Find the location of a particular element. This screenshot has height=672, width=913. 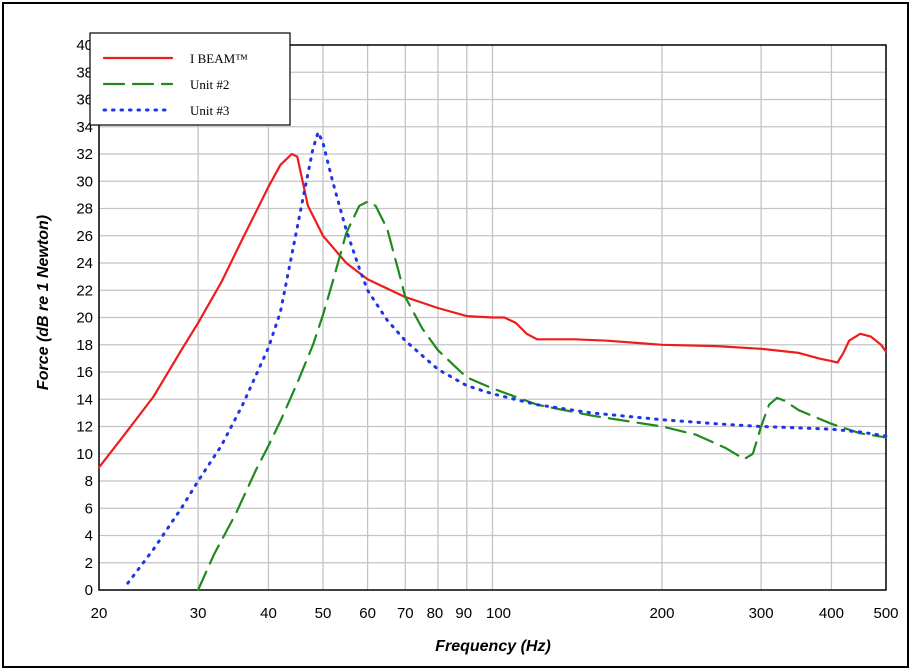

legend: I BEAM™ Unit #2 Unit #3 is located at coordinates (190, 79).